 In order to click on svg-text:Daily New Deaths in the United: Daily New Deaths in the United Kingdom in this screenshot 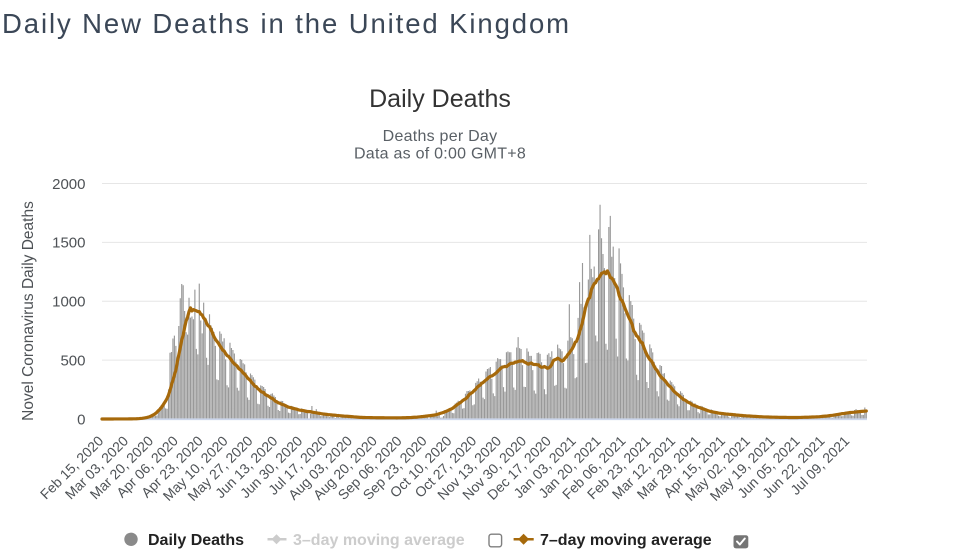, I will do `click(286, 23)`.